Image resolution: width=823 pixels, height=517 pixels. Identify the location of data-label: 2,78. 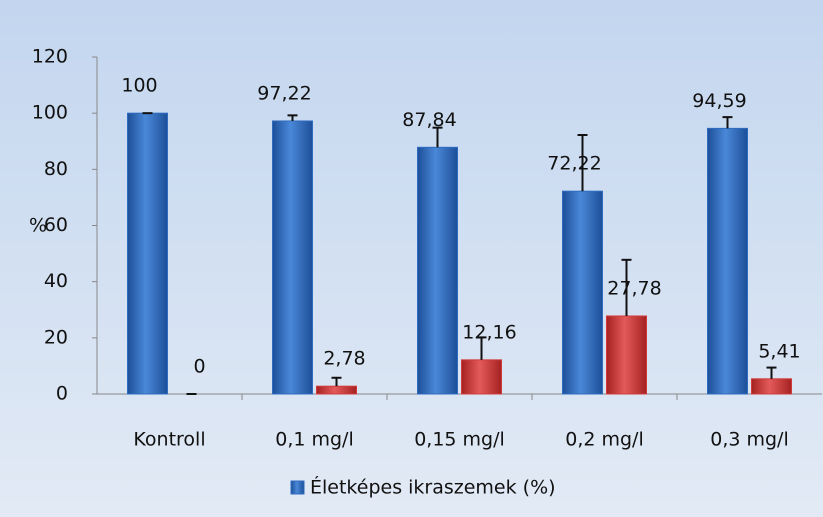
(344, 359).